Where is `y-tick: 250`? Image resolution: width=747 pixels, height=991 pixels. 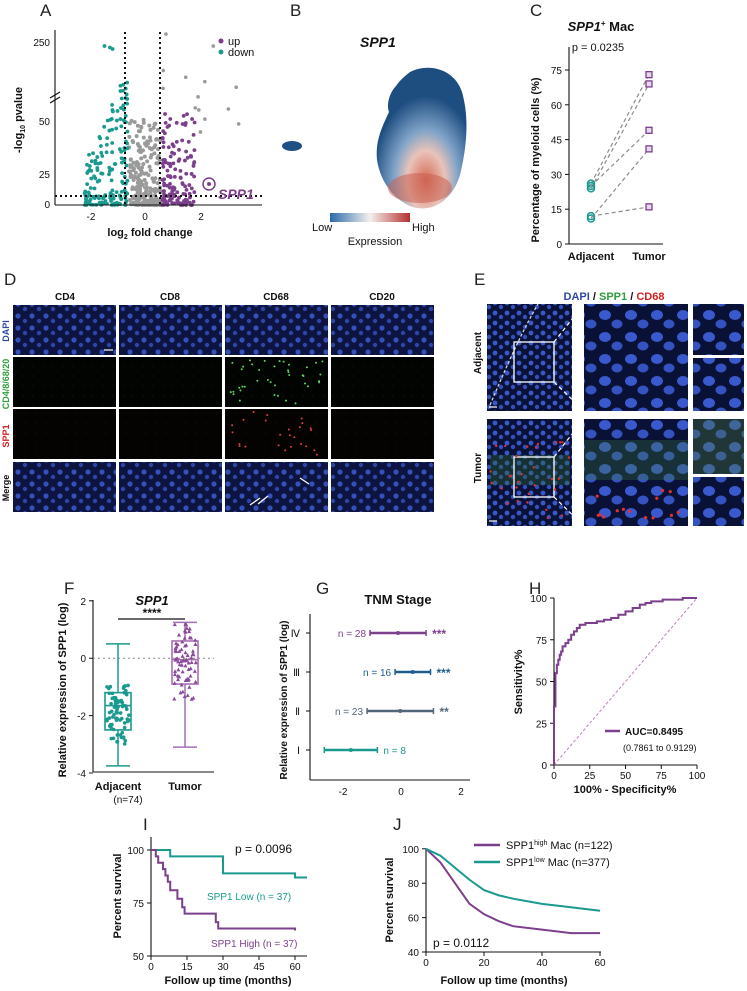 y-tick: 250 is located at coordinates (41, 43).